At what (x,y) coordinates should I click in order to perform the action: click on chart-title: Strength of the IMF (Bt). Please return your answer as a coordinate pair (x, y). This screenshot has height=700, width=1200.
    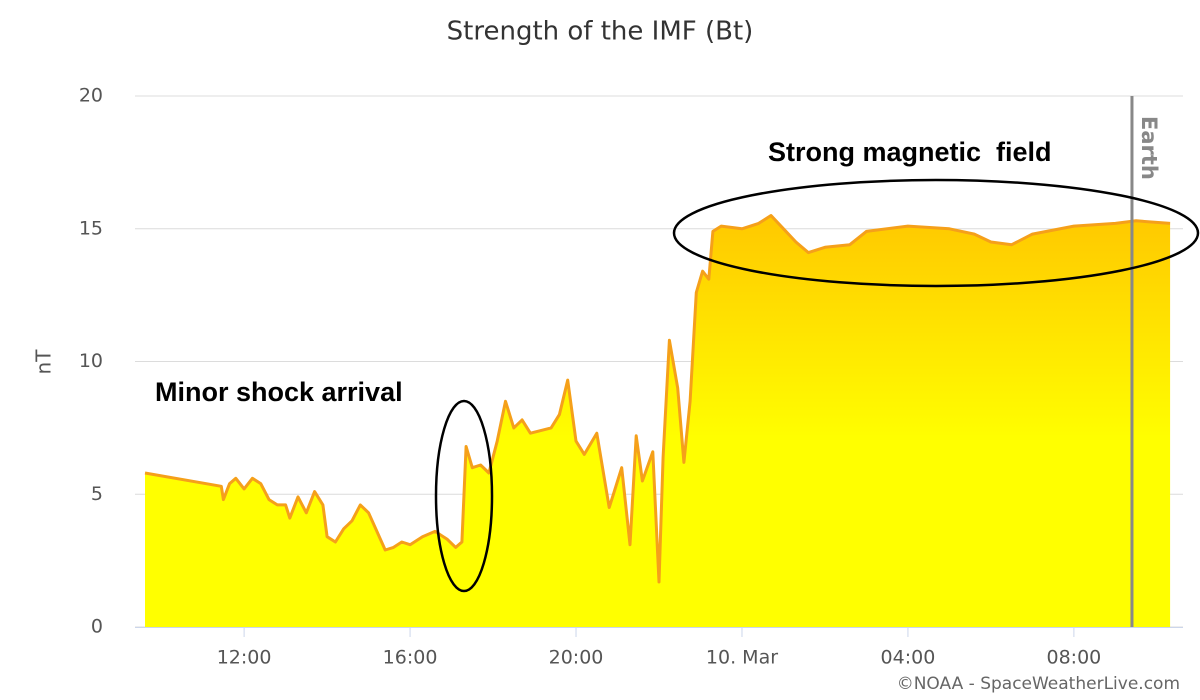
    Looking at the image, I should click on (600, 32).